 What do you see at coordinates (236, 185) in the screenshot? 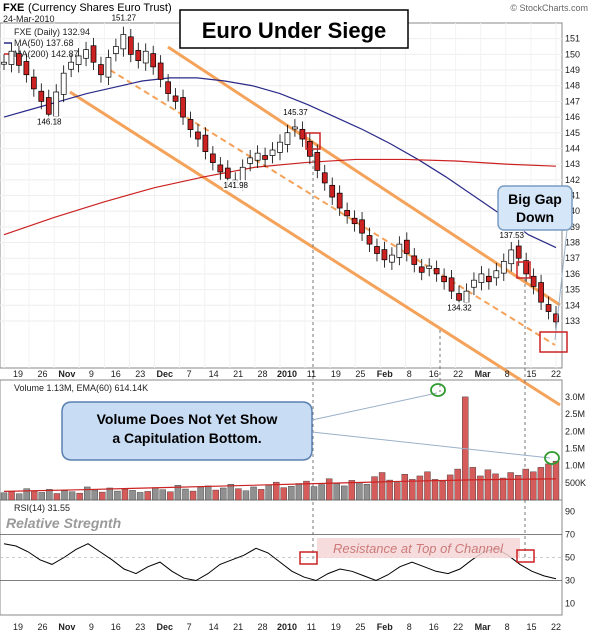
I see `price-label: 141.98` at bounding box center [236, 185].